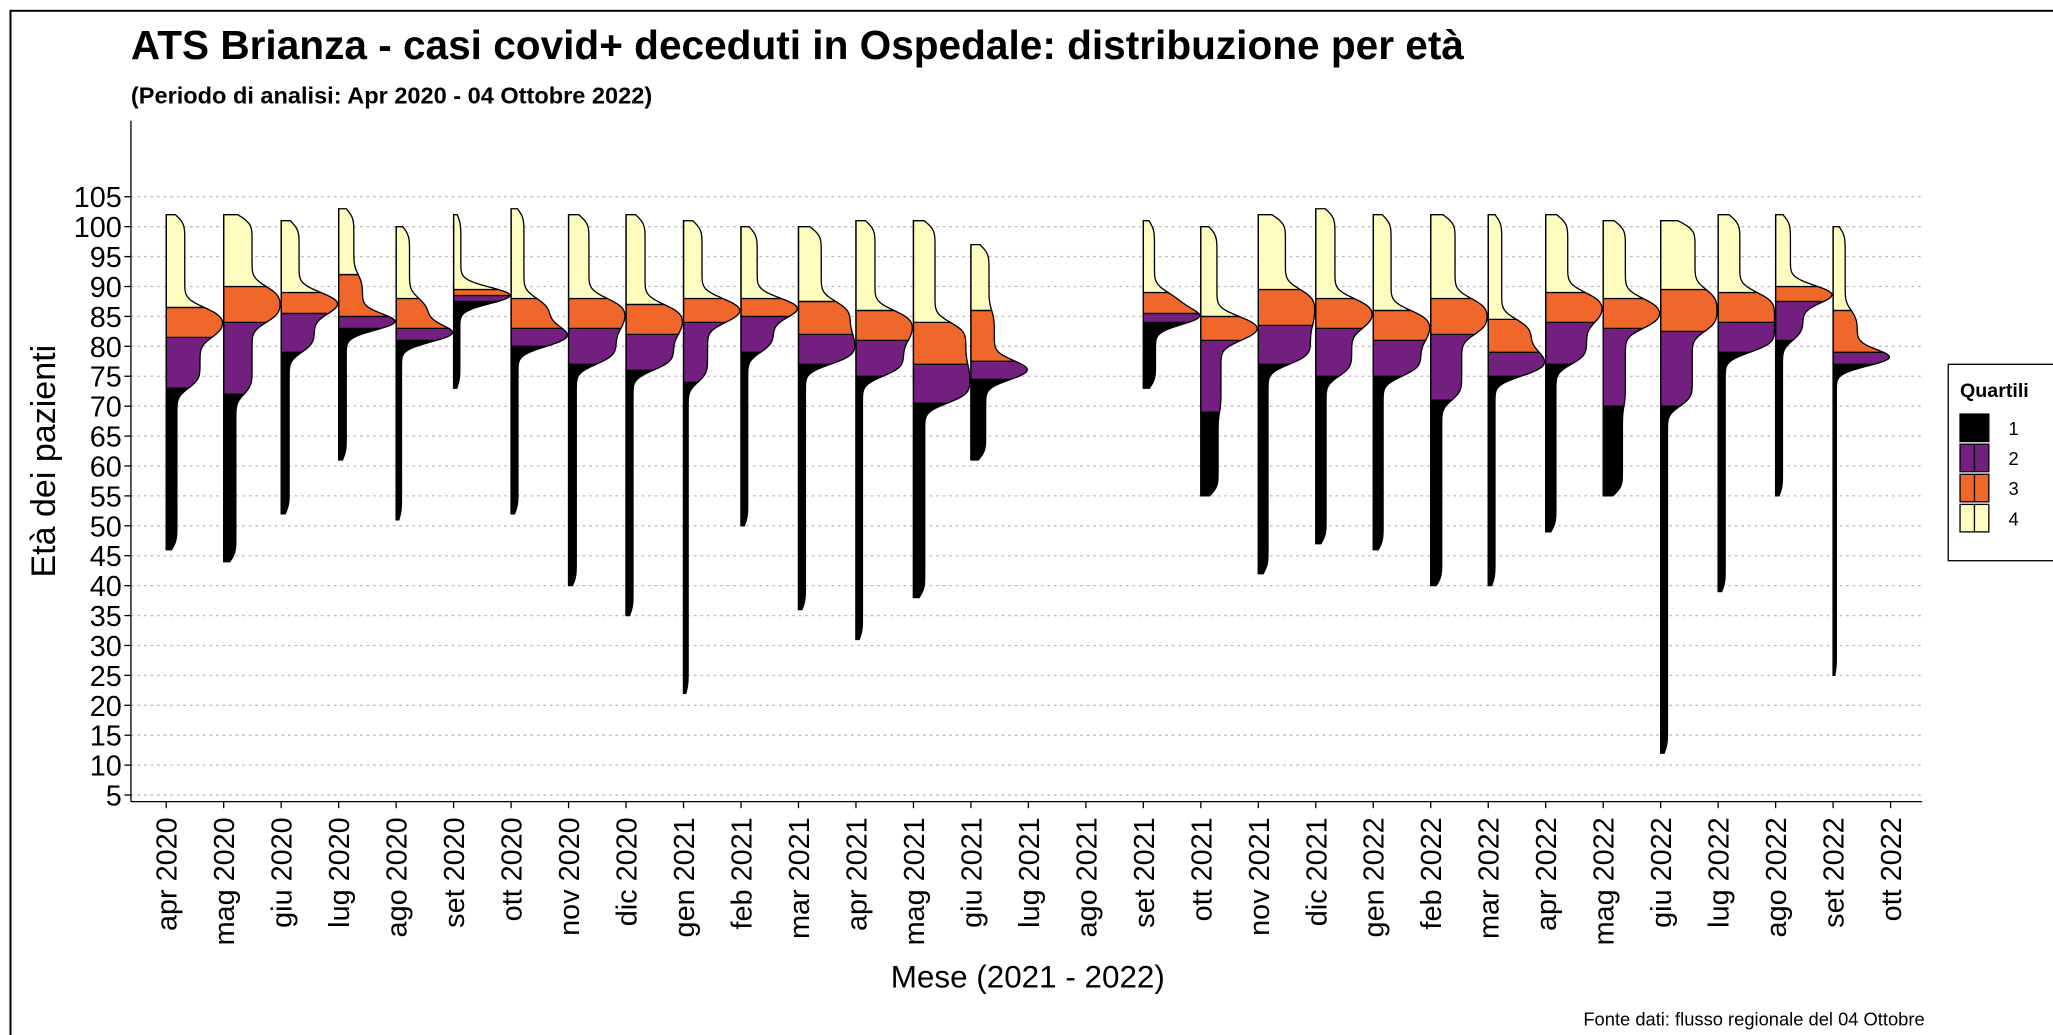 The width and height of the screenshot is (2053, 1035). Describe the element at coordinates (106, 288) in the screenshot. I see `y-tick-label: 90` at that location.